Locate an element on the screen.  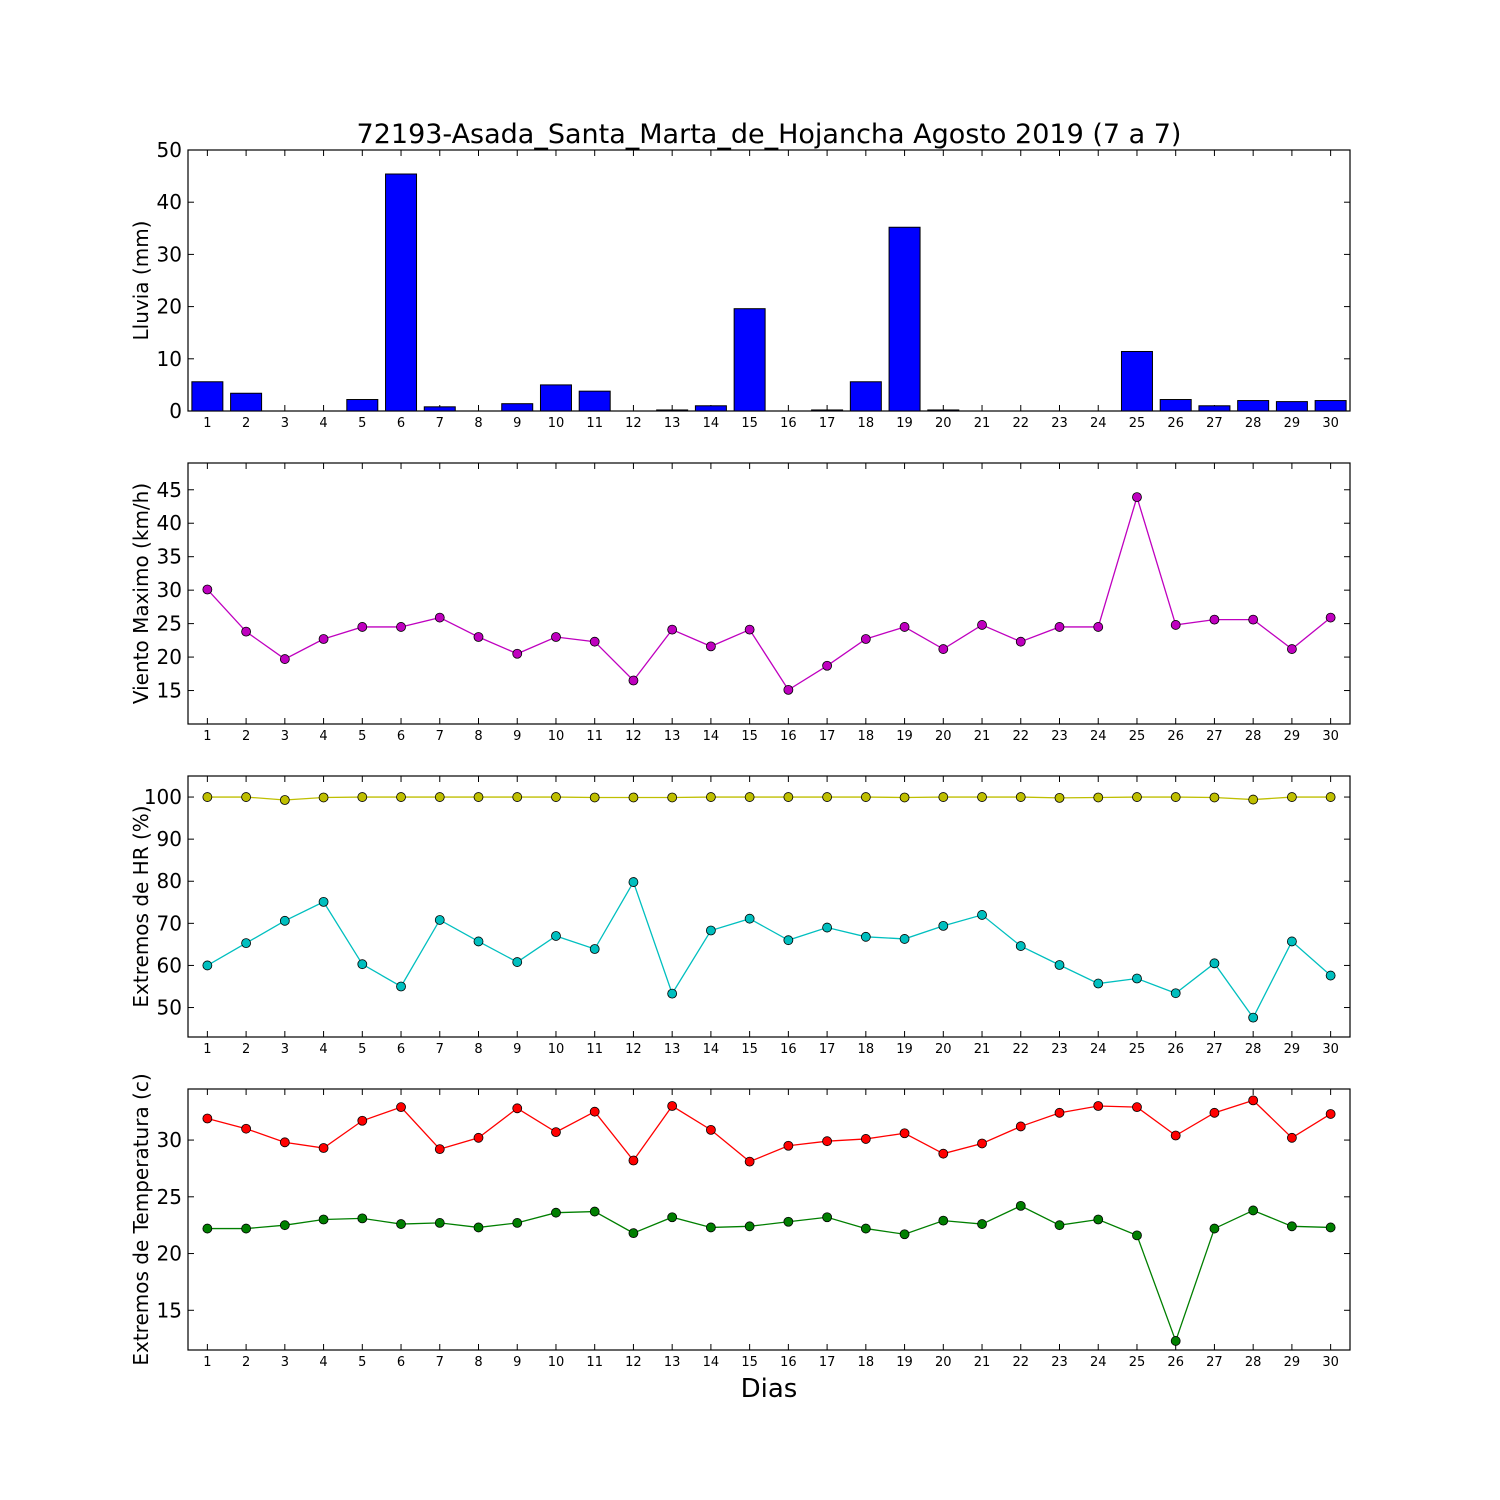
y-tick-label: 70 is located at coordinates (169, 923).